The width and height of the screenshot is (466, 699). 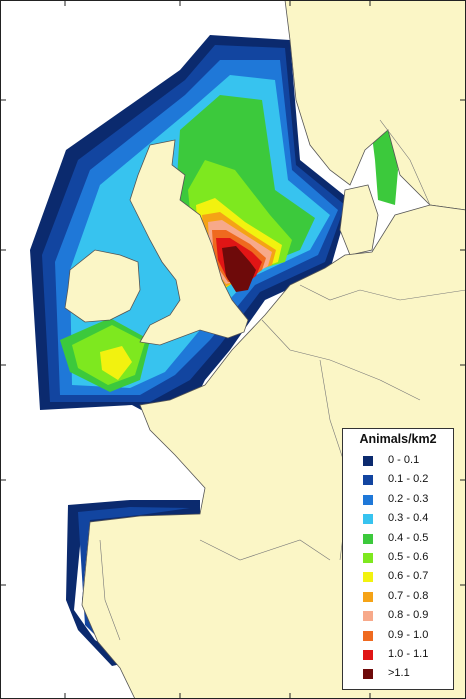 What do you see at coordinates (116, 363) in the screenshot?
I see `band-0.6-0.7` at bounding box center [116, 363].